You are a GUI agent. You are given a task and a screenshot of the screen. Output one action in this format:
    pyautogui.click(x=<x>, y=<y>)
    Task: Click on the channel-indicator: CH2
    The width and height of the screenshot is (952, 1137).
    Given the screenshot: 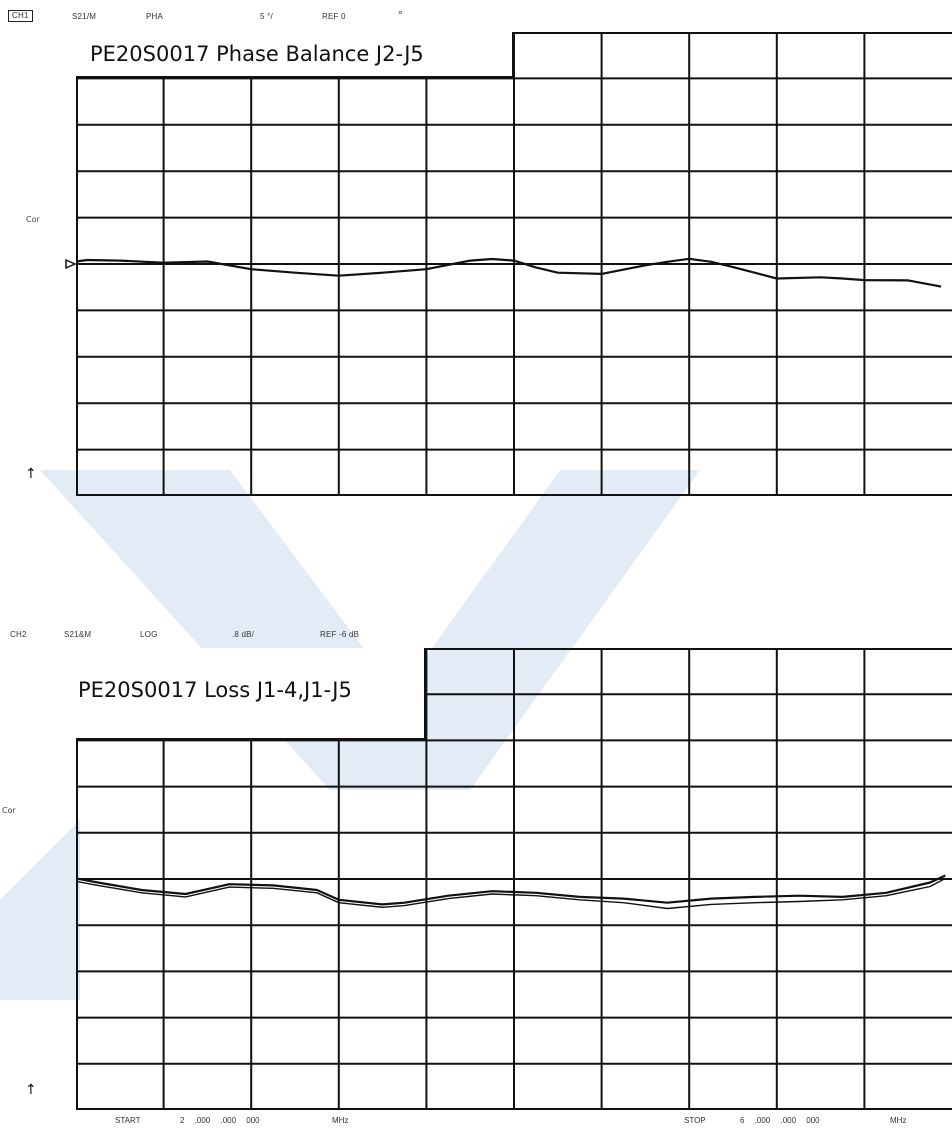 What is the action you would take?
    pyautogui.click(x=18, y=634)
    